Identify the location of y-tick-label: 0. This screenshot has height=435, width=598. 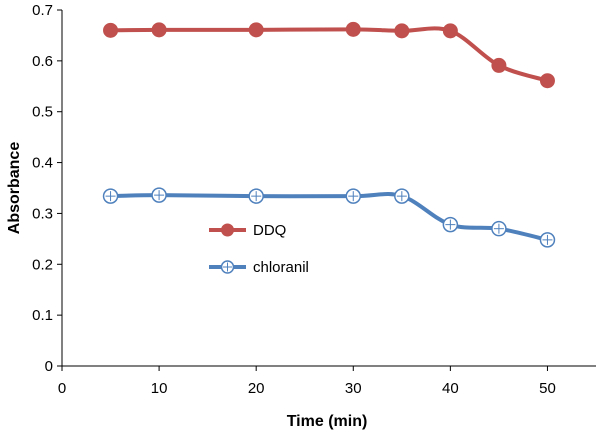
(49, 366).